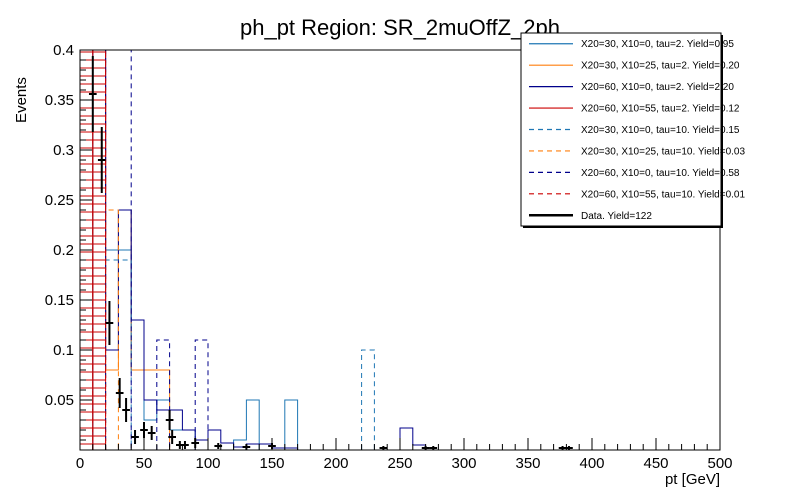 The height and width of the screenshot is (500, 800). I want to click on legend-label: X20=60, X10=55, tau=10. Yield=0.01, so click(663, 194).